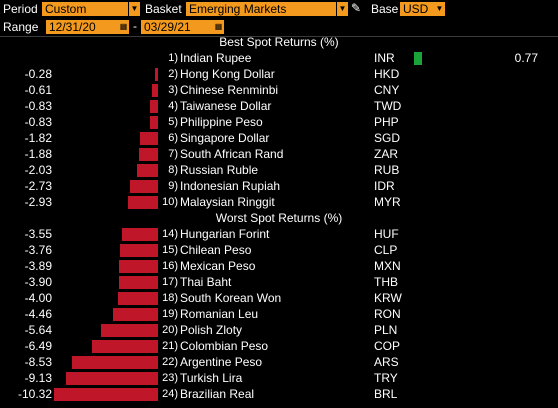  What do you see at coordinates (227, 202) in the screenshot?
I see `currency-name: Malaysian Ringgit` at bounding box center [227, 202].